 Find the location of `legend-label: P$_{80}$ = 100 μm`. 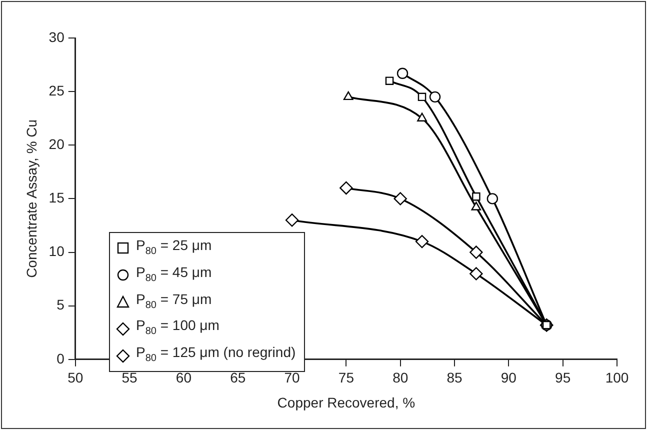

legend-label: P$_{80}$ = 100 μm is located at coordinates (178, 328).